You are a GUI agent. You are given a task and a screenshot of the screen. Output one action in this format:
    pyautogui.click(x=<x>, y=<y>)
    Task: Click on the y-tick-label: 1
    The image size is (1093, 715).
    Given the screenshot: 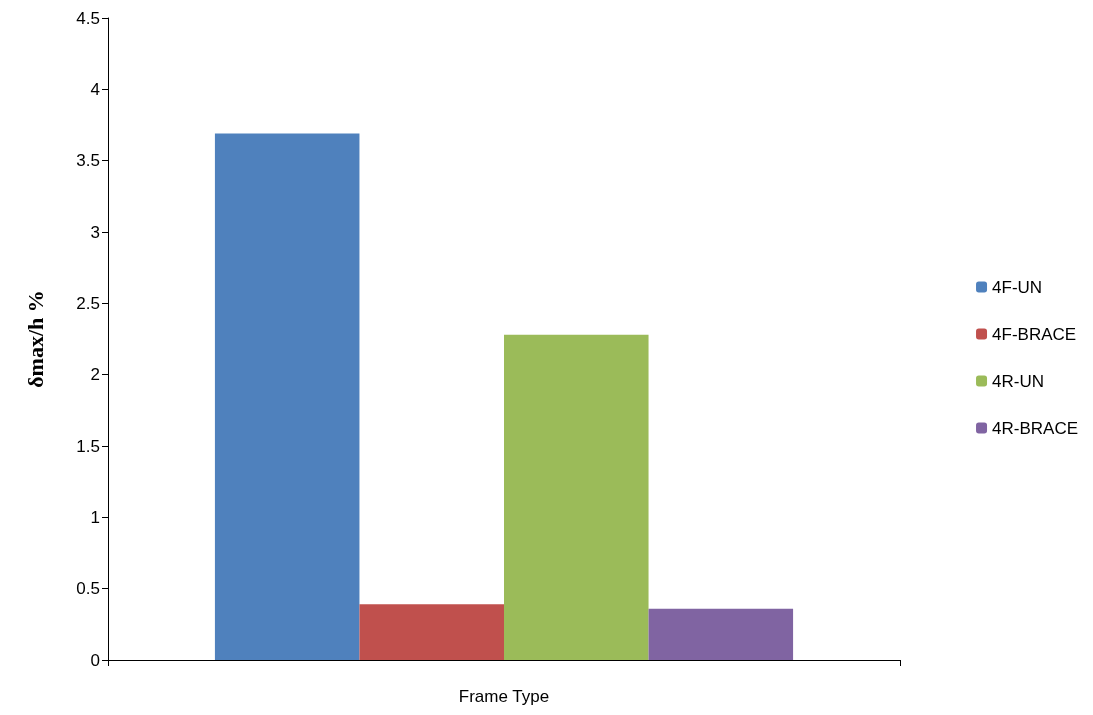 What is the action you would take?
    pyautogui.click(x=95, y=517)
    